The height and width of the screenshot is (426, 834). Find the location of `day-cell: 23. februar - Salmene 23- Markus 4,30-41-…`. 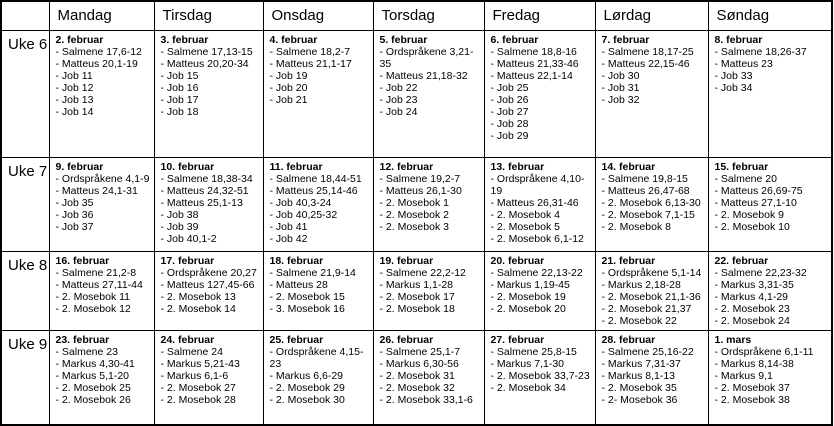

day-cell: 23. februar - Salmene 23- Markus 4,30-41-… is located at coordinates (101, 377).